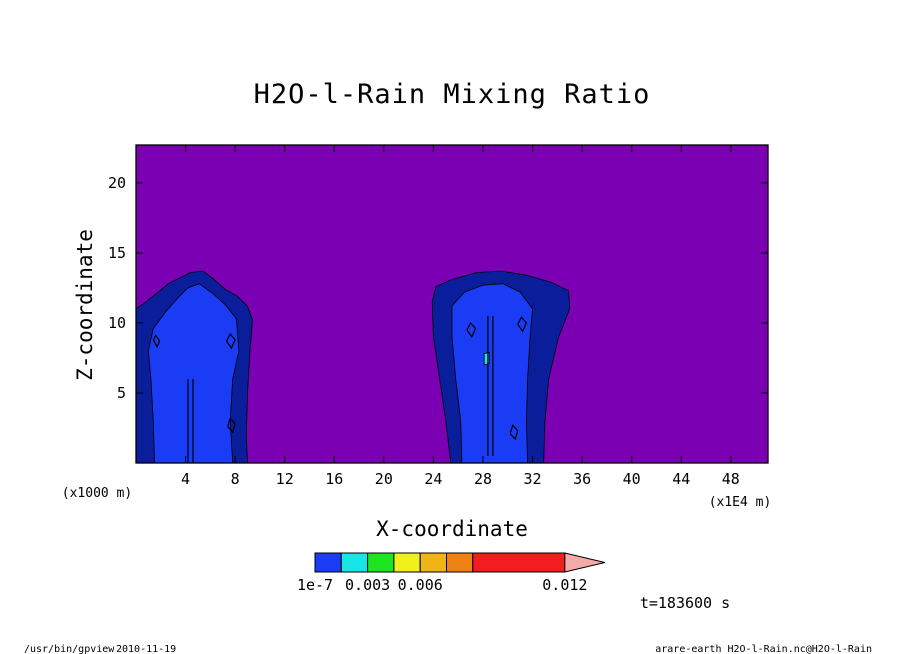 The width and height of the screenshot is (904, 654). Describe the element at coordinates (117, 253) in the screenshot. I see `y-tick-label: 15` at that location.